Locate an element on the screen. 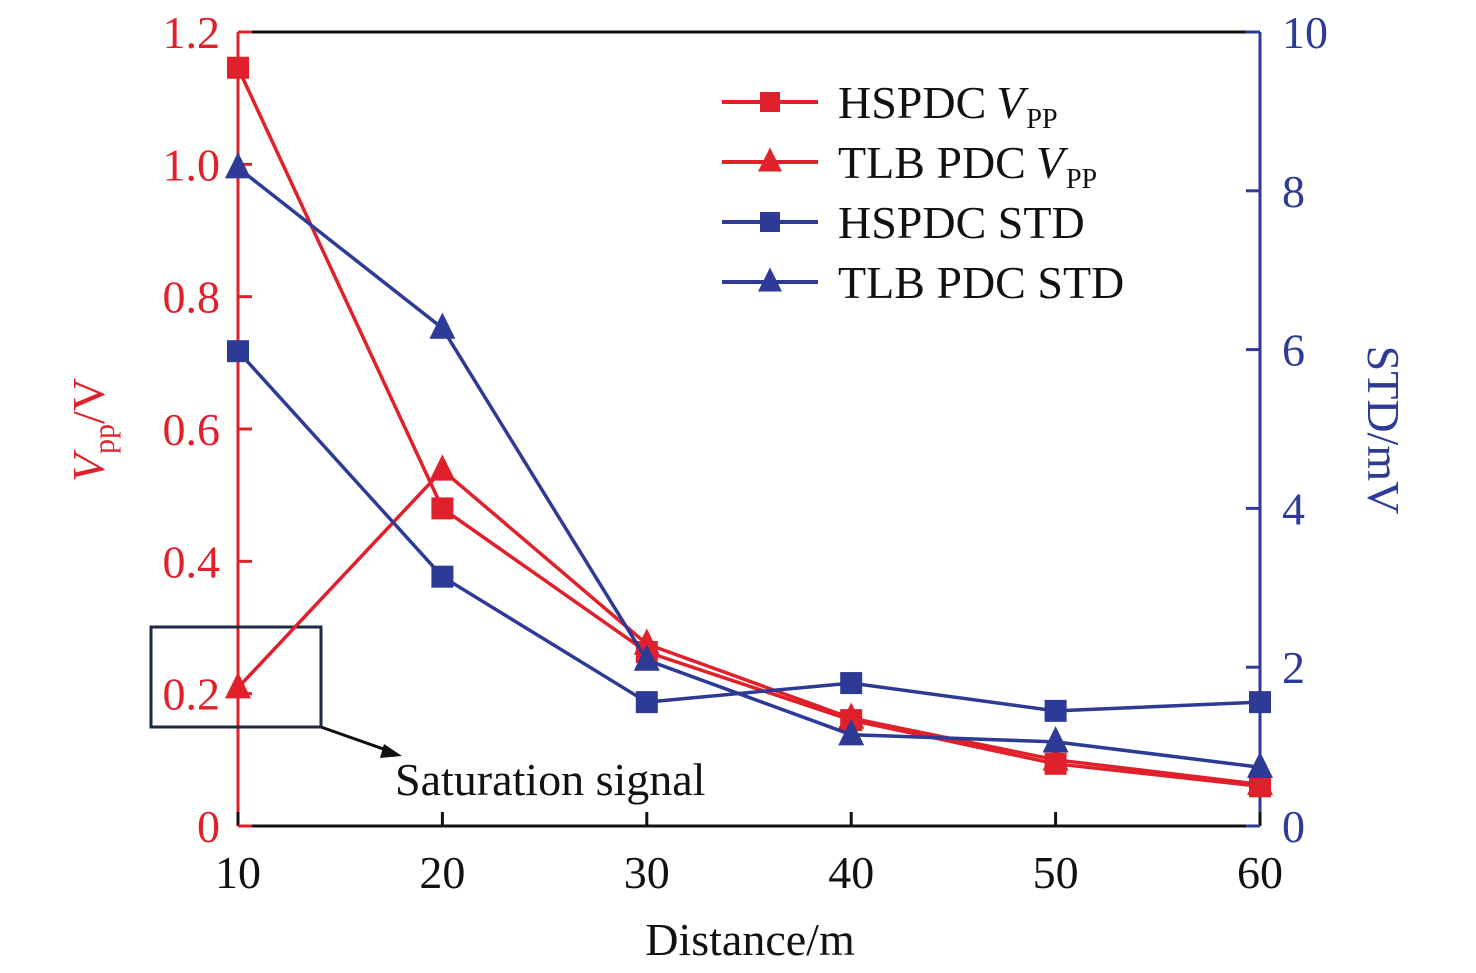  annotation-arrow-line is located at coordinates (356, 739).